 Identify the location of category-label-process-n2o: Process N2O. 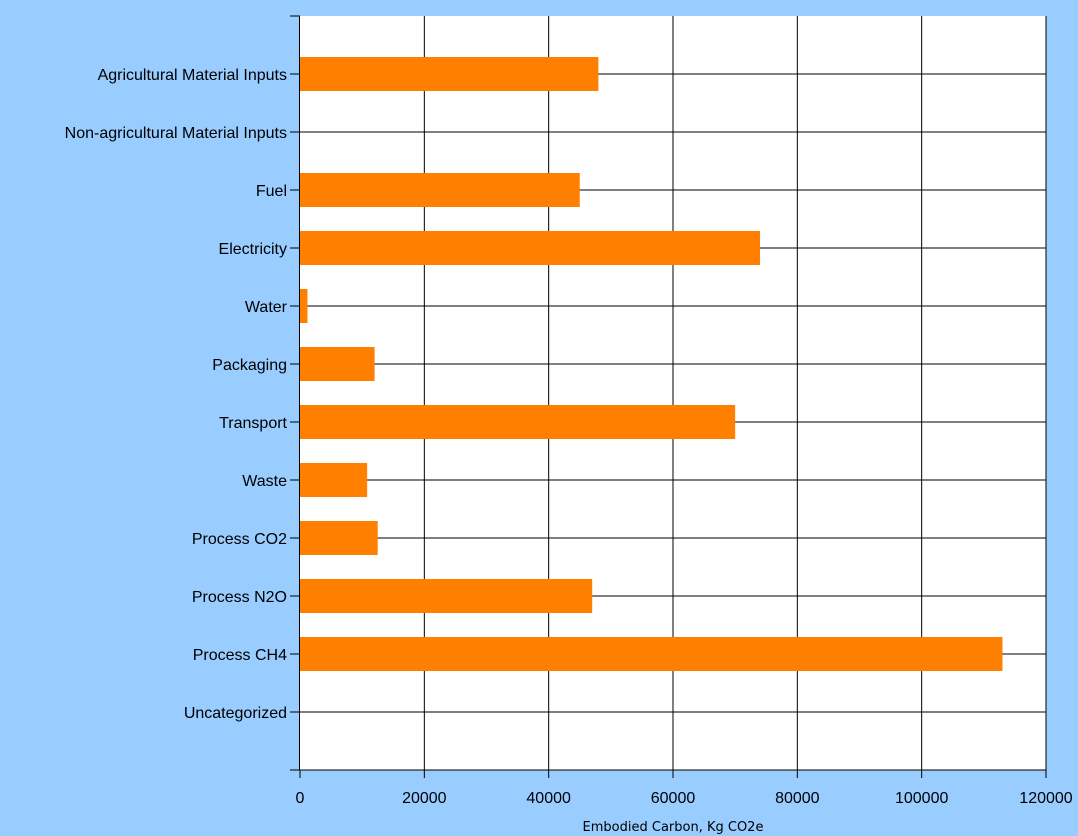
(239, 597).